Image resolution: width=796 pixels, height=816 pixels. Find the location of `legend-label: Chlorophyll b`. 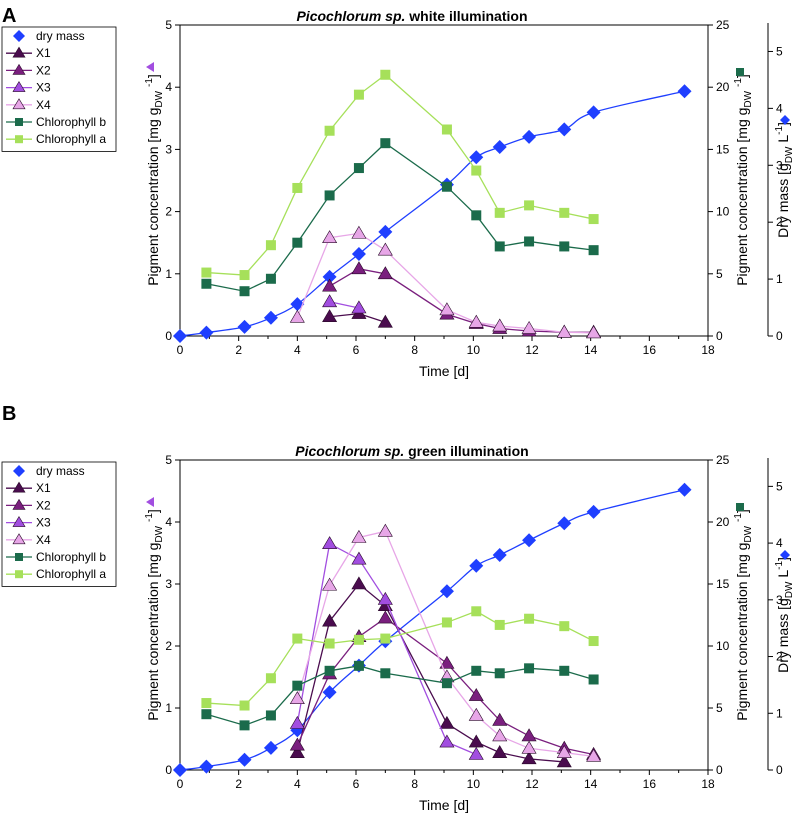

legend-label: Chlorophyll b is located at coordinates (71, 122).